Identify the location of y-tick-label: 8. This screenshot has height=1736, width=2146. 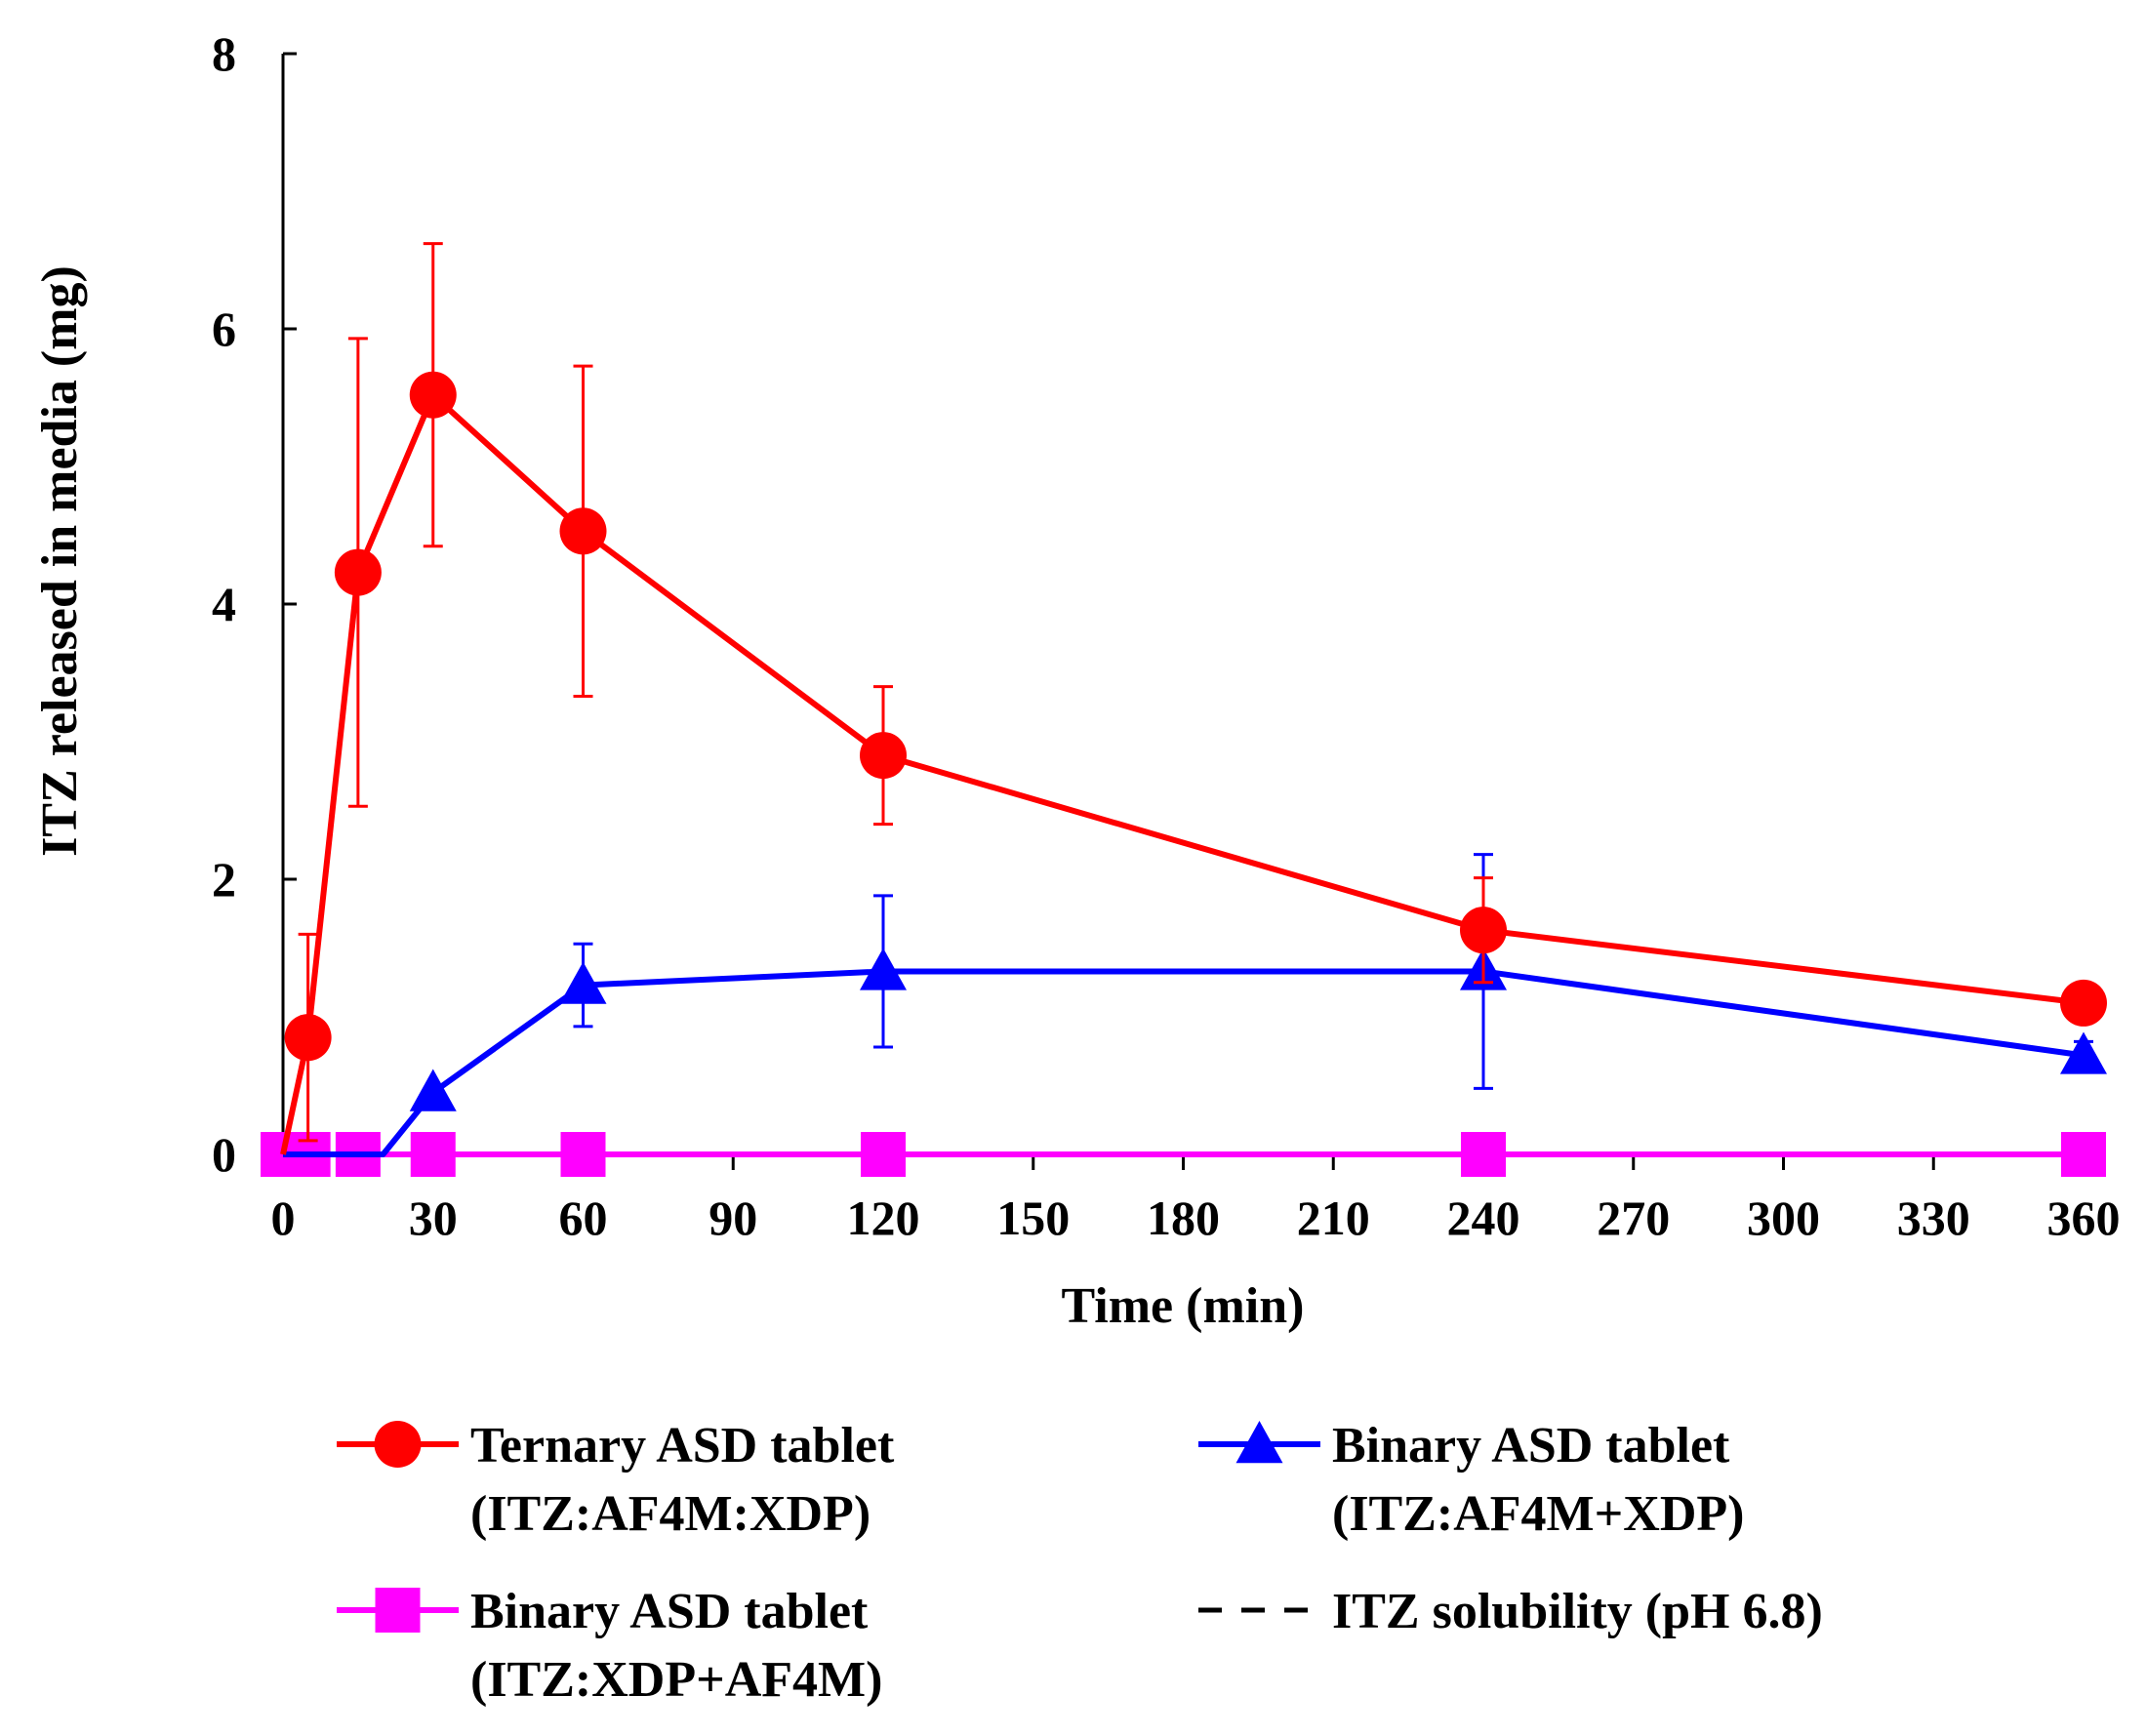
(224, 53).